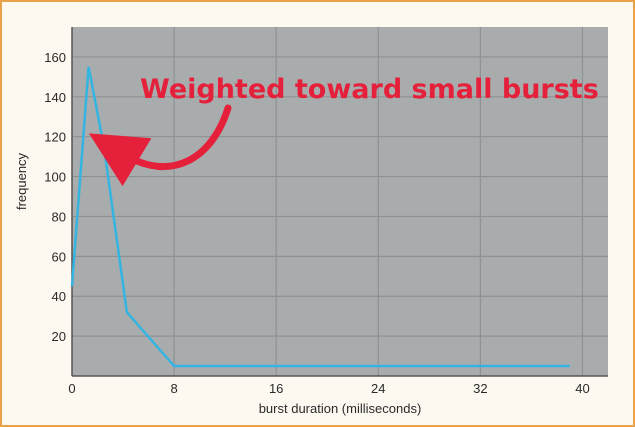  What do you see at coordinates (276, 388) in the screenshot?
I see `x-tick-label: 16` at bounding box center [276, 388].